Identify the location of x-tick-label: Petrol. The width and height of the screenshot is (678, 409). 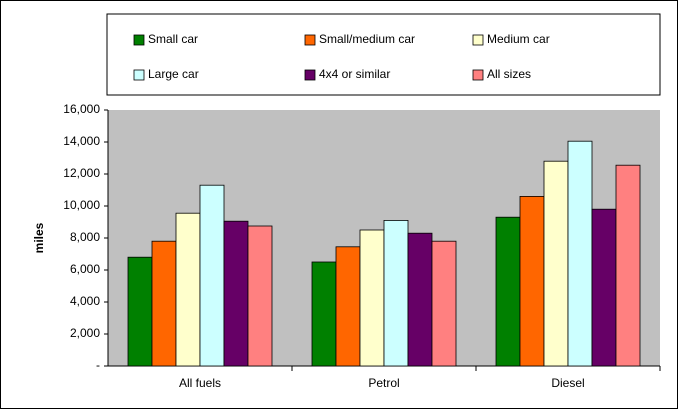
(383, 383).